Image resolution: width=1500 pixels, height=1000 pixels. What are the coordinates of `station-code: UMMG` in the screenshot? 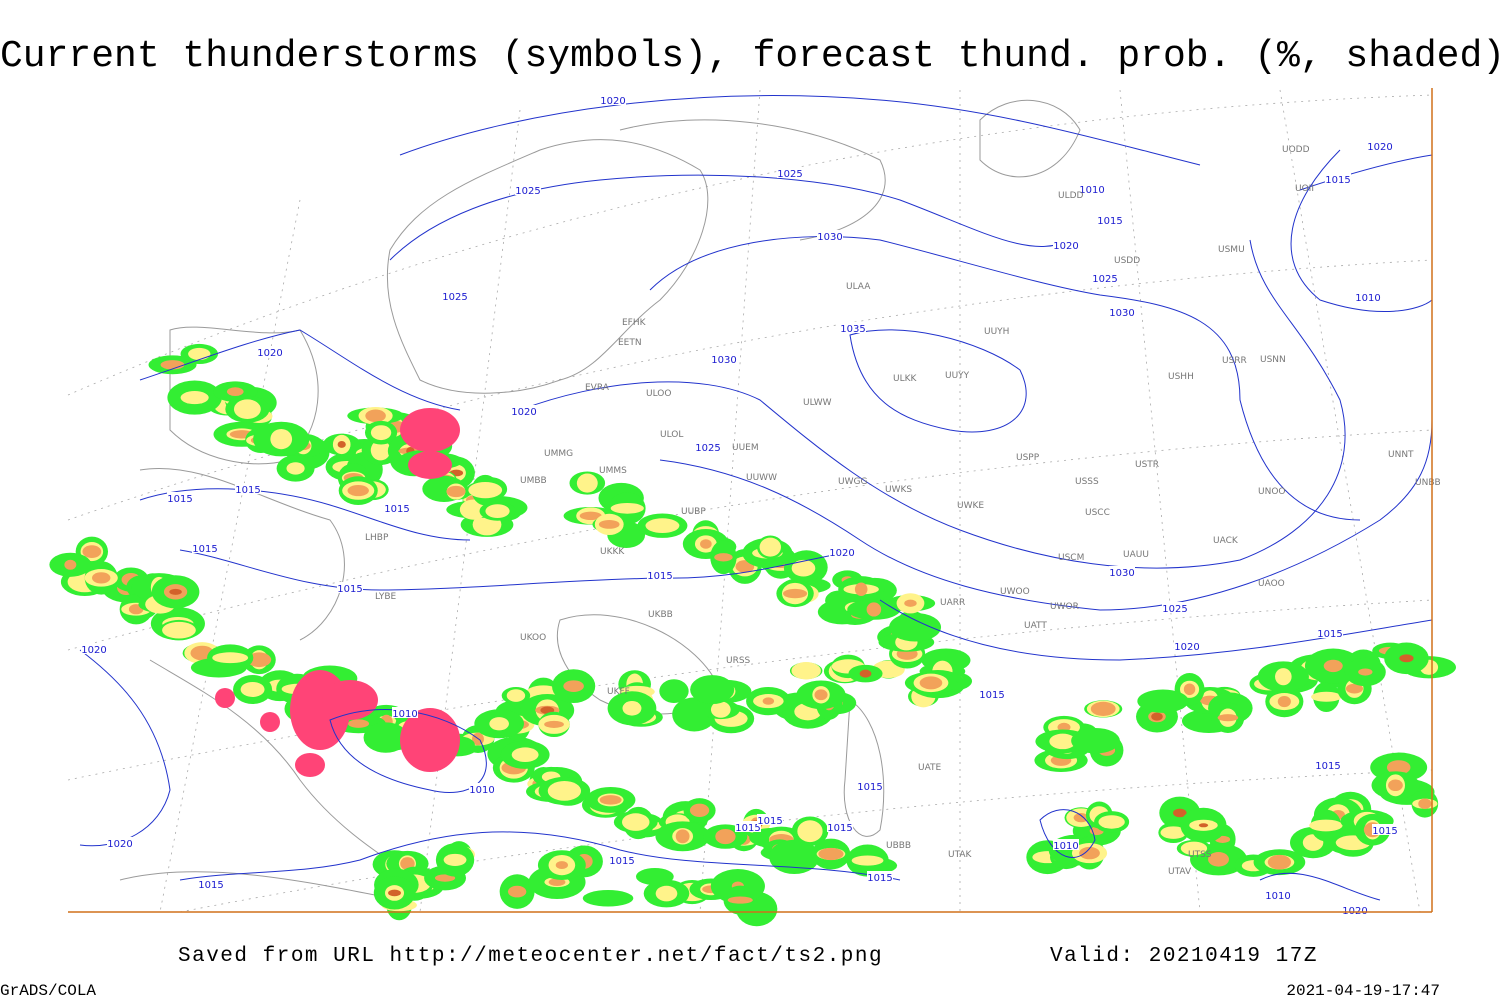 It's located at (558, 454).